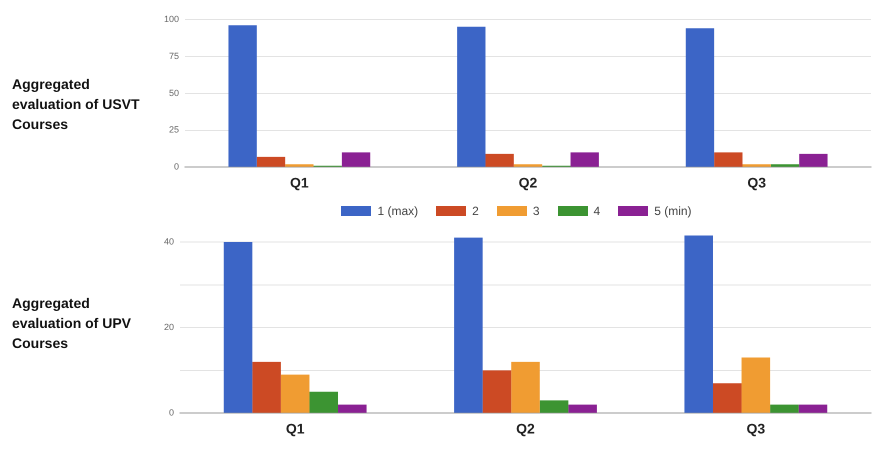 The height and width of the screenshot is (460, 883). I want to click on text: Aggregated evaluation of UPV Courses, so click(71, 323).